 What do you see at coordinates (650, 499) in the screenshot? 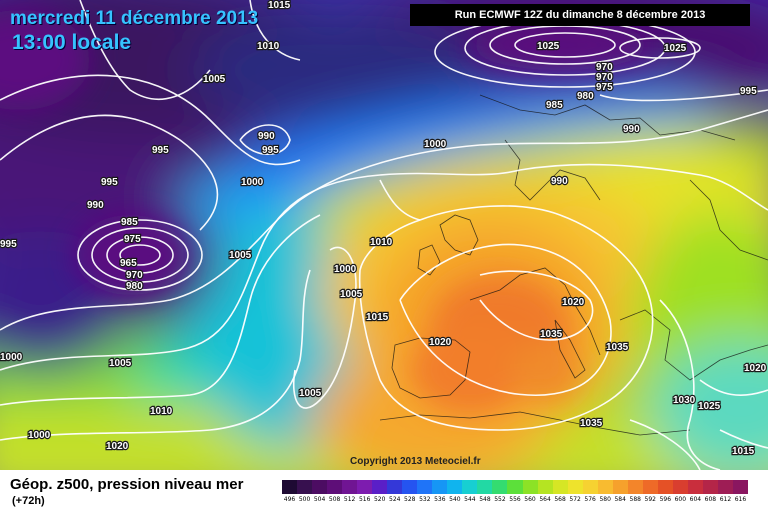
I see `color-scale-tick-label: 592` at bounding box center [650, 499].